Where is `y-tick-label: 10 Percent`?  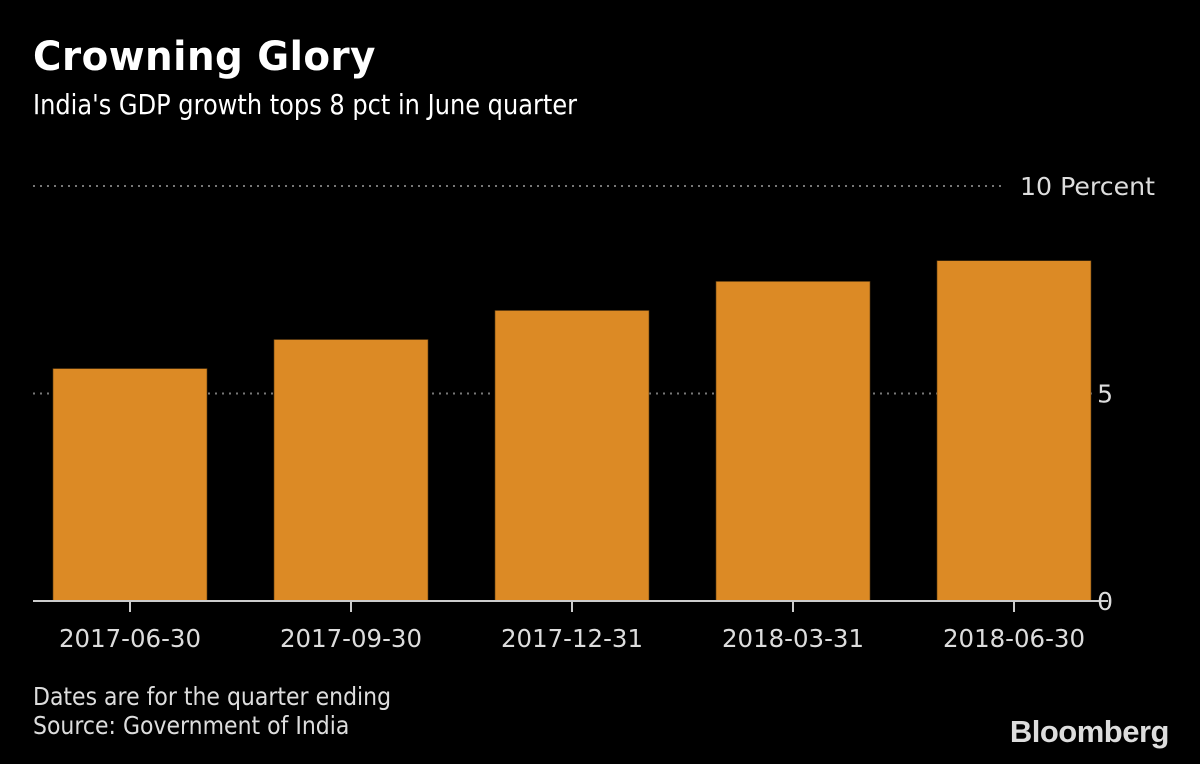 y-tick-label: 10 Percent is located at coordinates (1087, 186).